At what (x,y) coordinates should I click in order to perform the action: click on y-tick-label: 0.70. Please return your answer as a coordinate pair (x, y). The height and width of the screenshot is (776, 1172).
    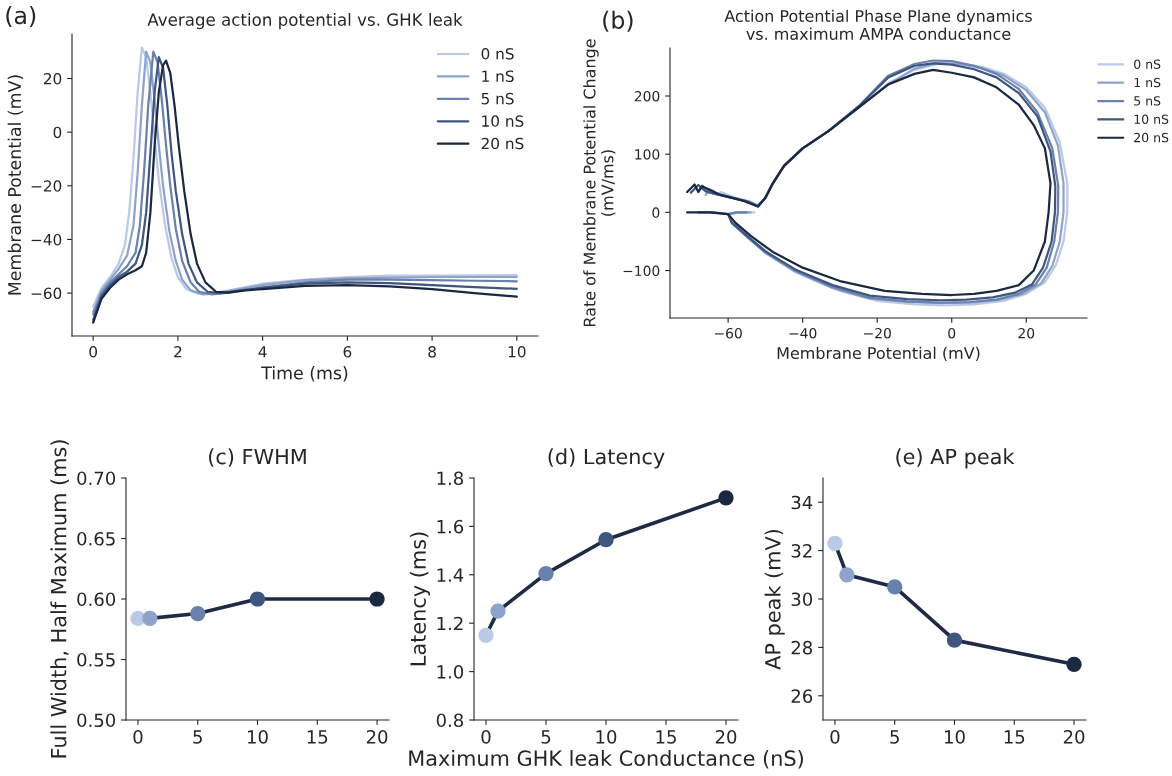
    Looking at the image, I should click on (96, 478).